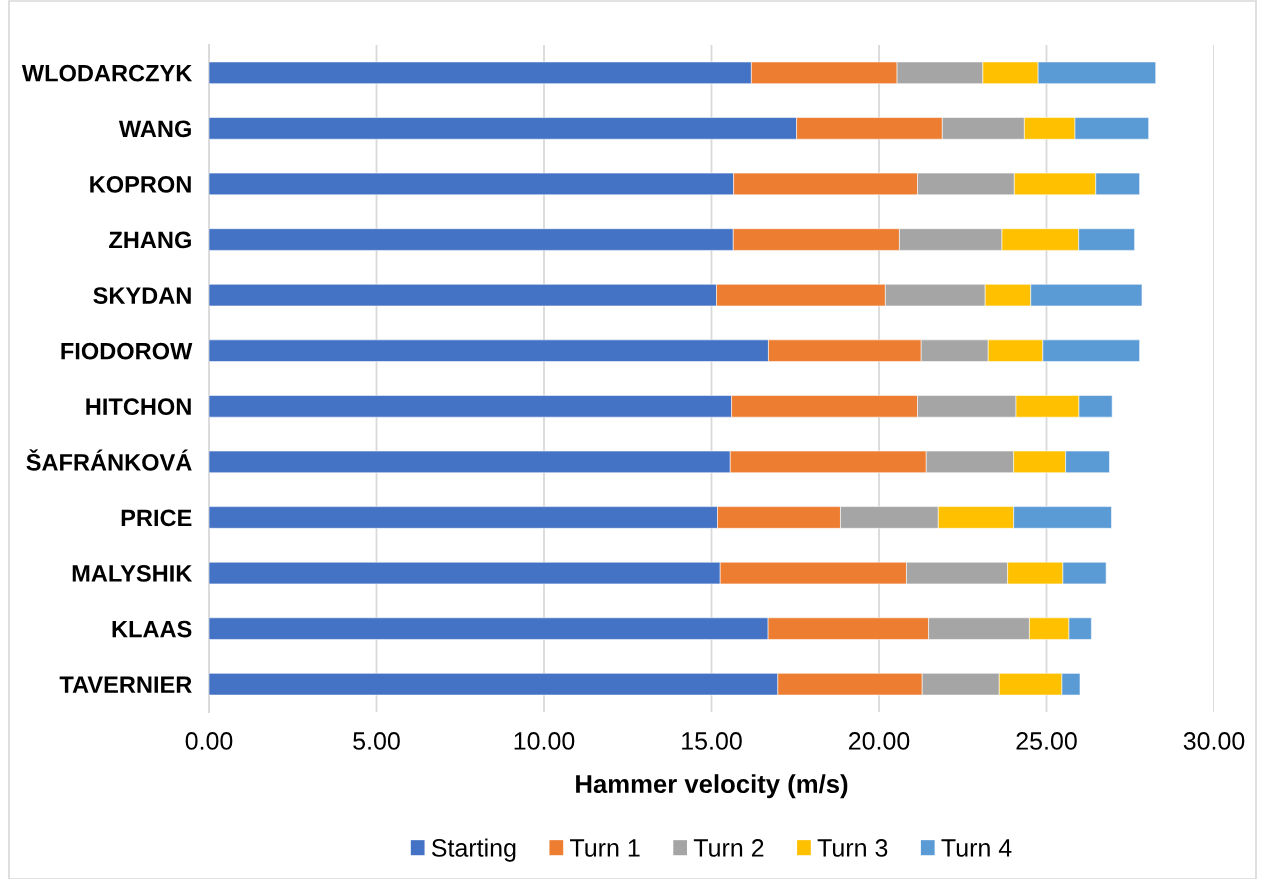  What do you see at coordinates (107, 73) in the screenshot?
I see `y-tick-label: WLODARCZYK` at bounding box center [107, 73].